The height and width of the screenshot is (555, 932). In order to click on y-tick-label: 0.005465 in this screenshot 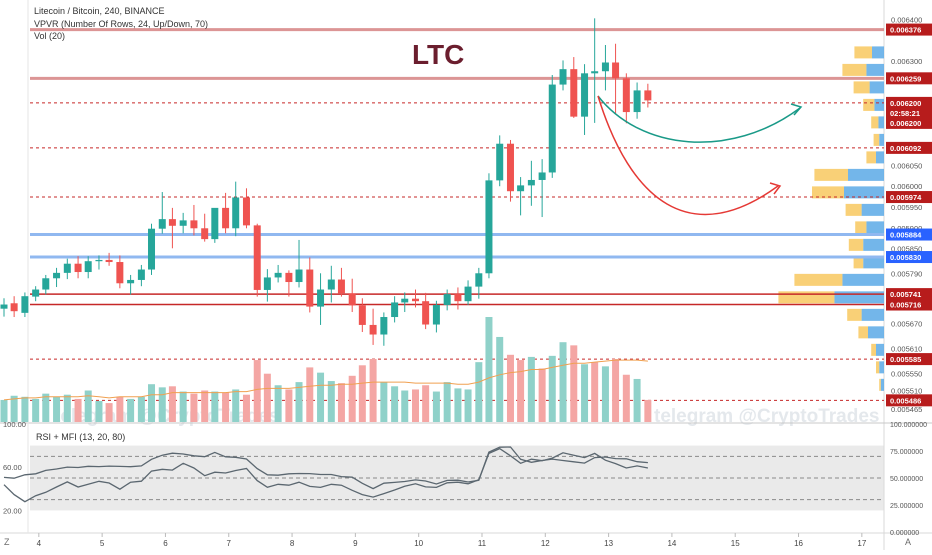, I will do `click(906, 409)`.